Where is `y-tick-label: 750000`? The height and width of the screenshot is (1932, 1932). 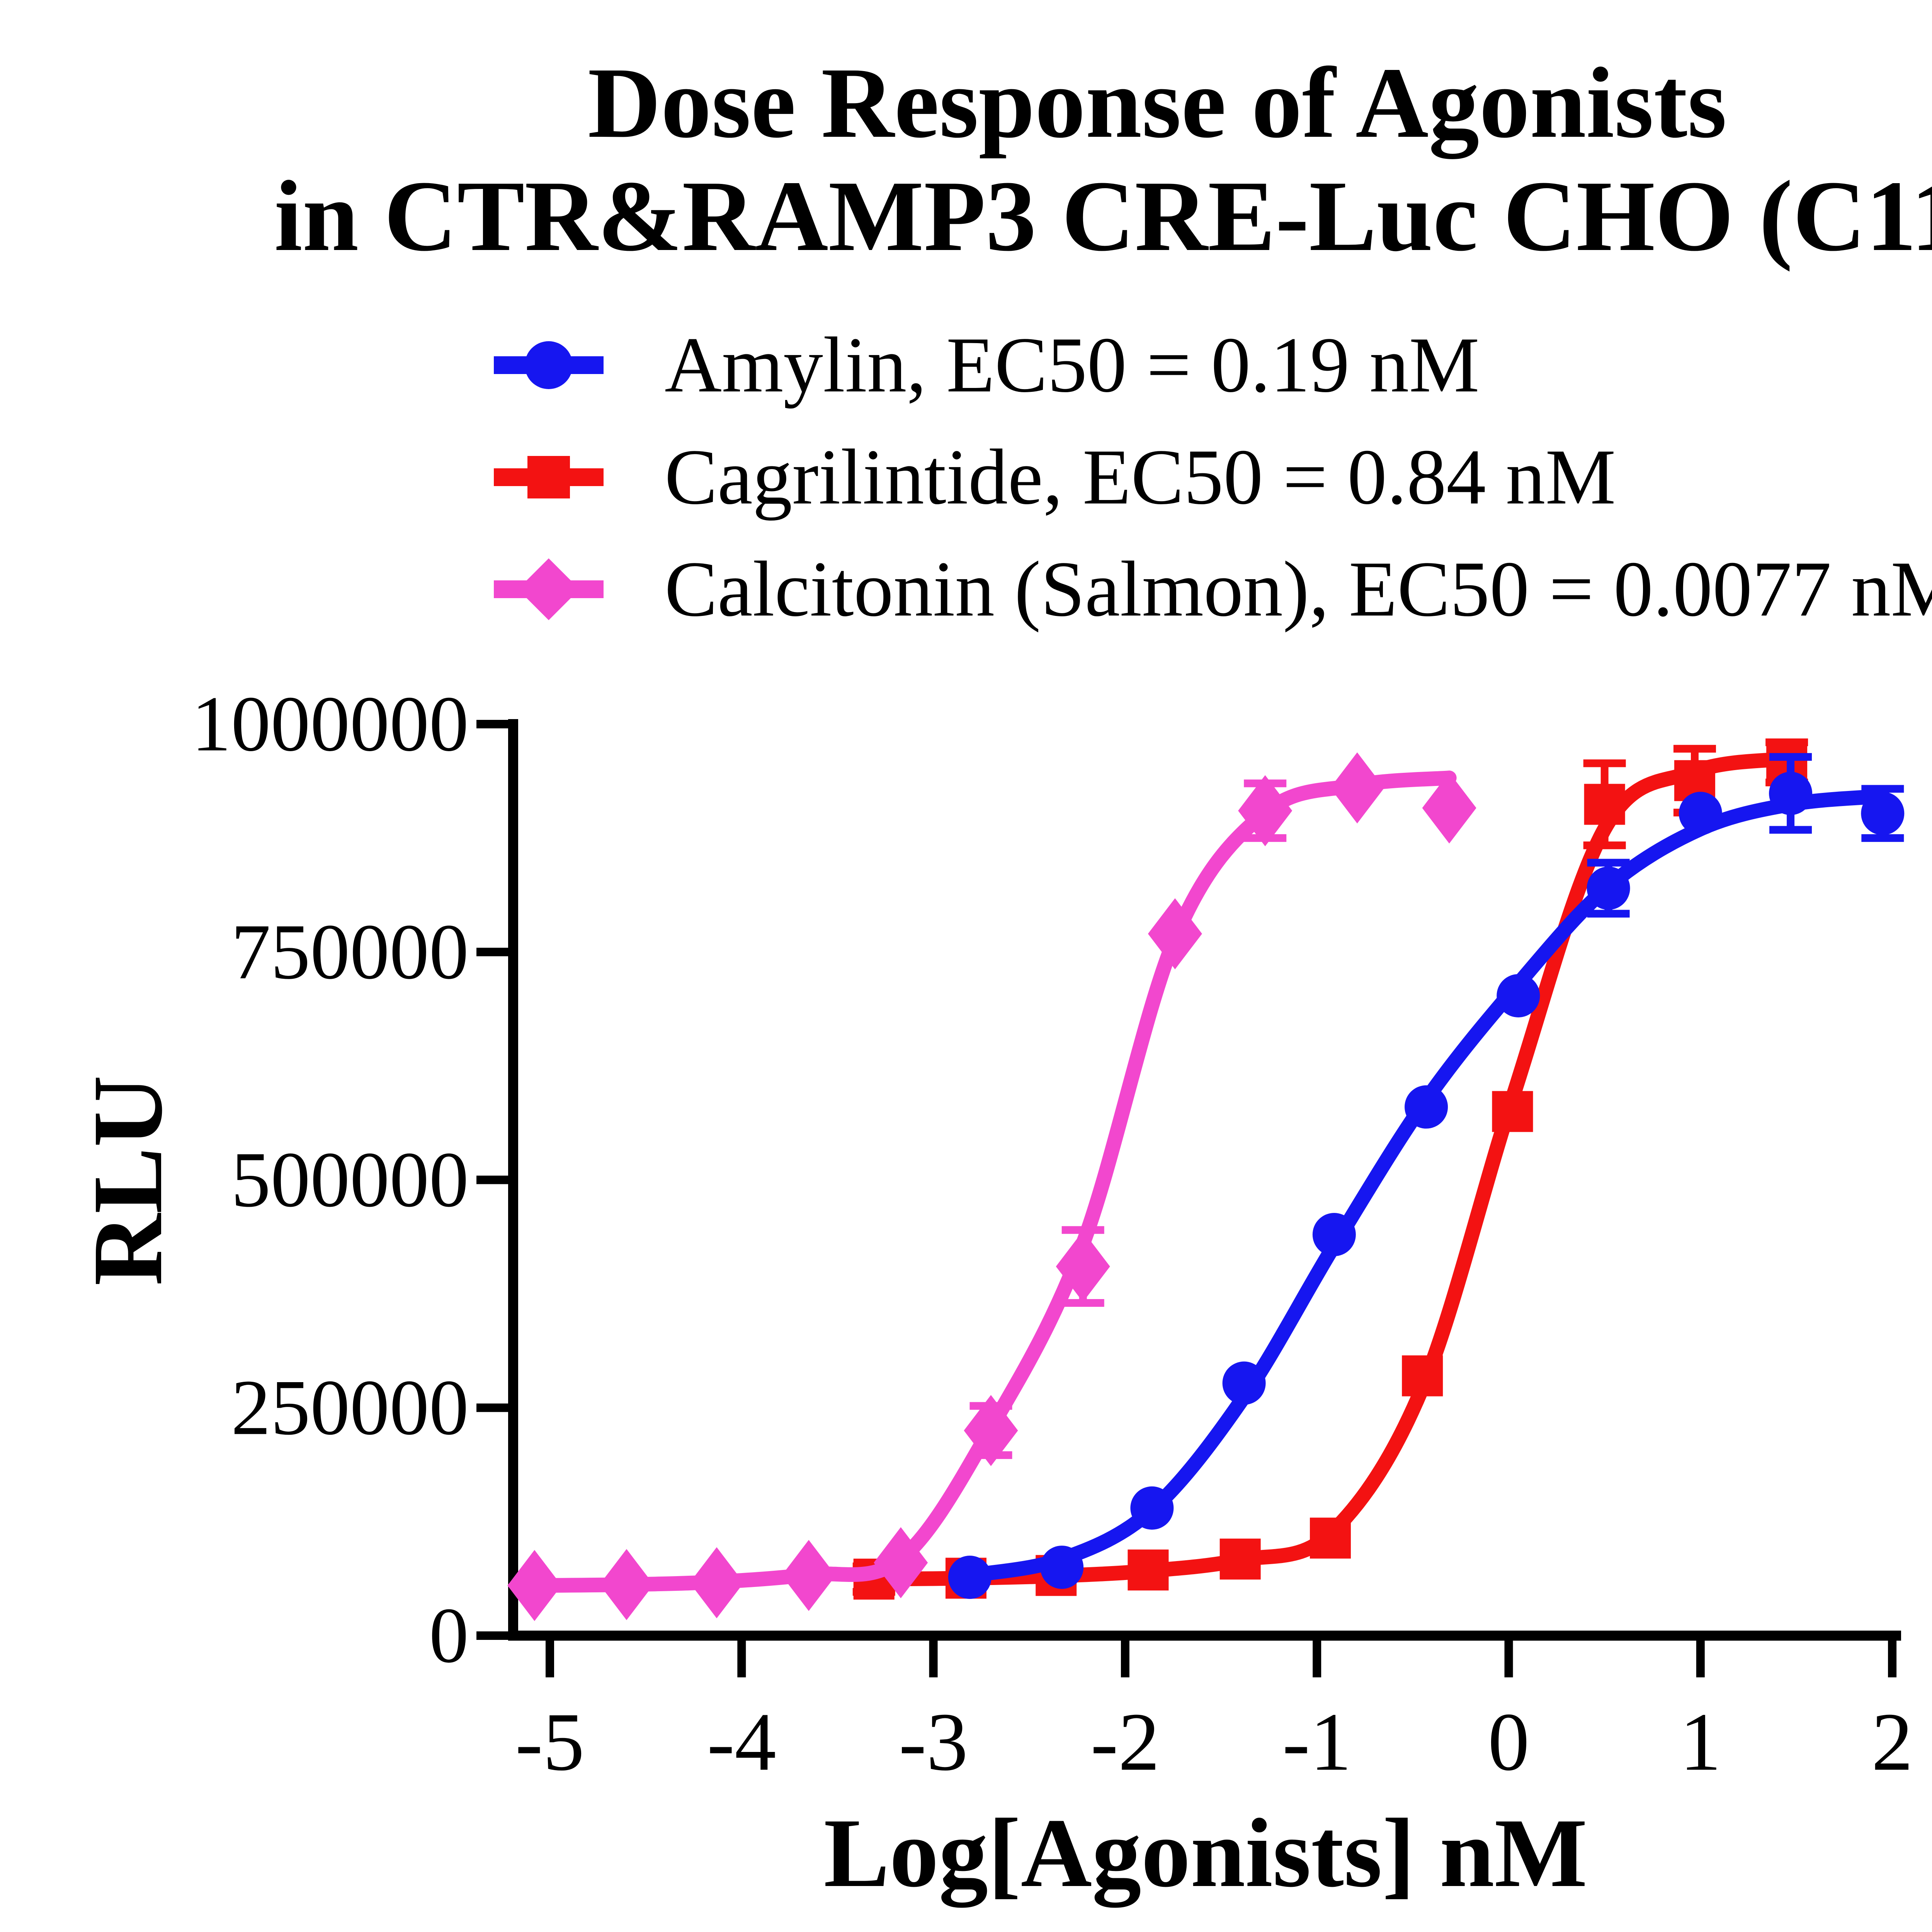 y-tick-label: 750000 is located at coordinates (350, 952).